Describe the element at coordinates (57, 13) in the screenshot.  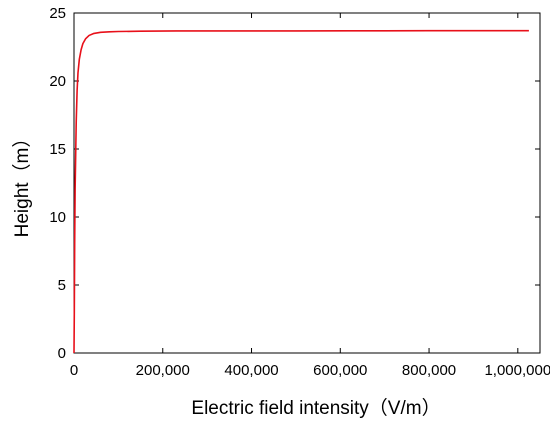
I see `y-tick-label: 25` at that location.